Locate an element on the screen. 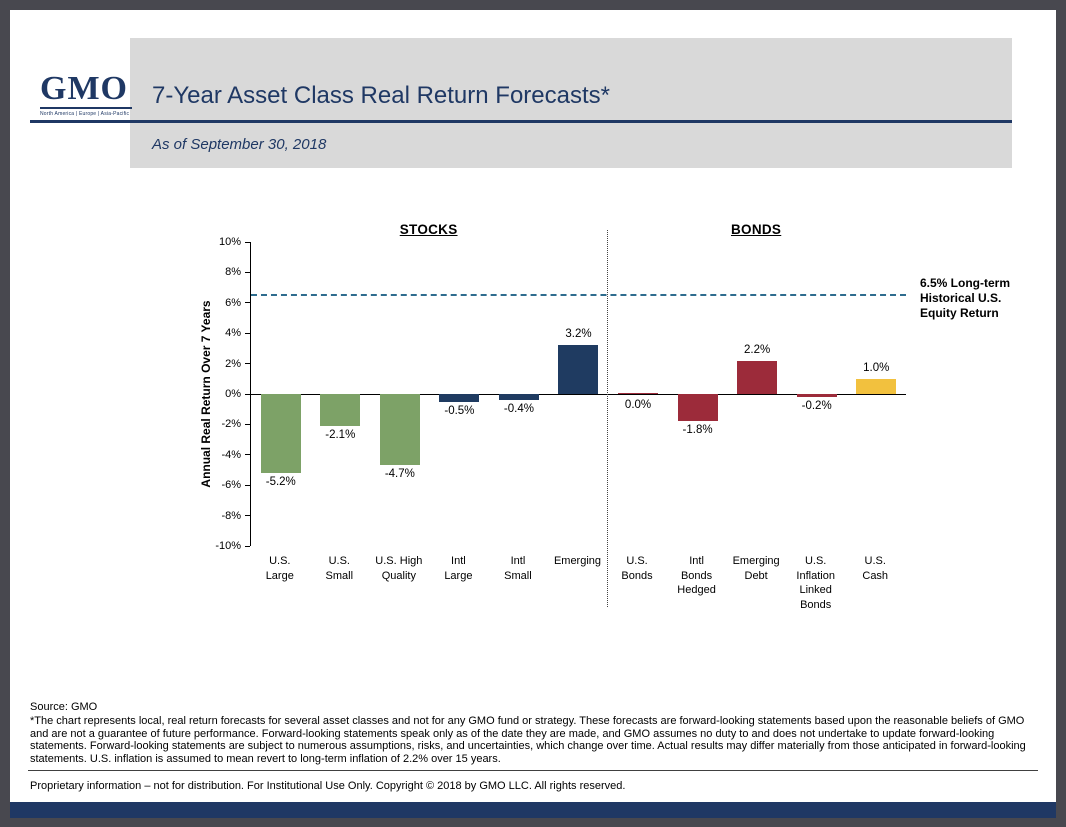 The height and width of the screenshot is (827, 1066). gmo-logo-underline is located at coordinates (86, 108).